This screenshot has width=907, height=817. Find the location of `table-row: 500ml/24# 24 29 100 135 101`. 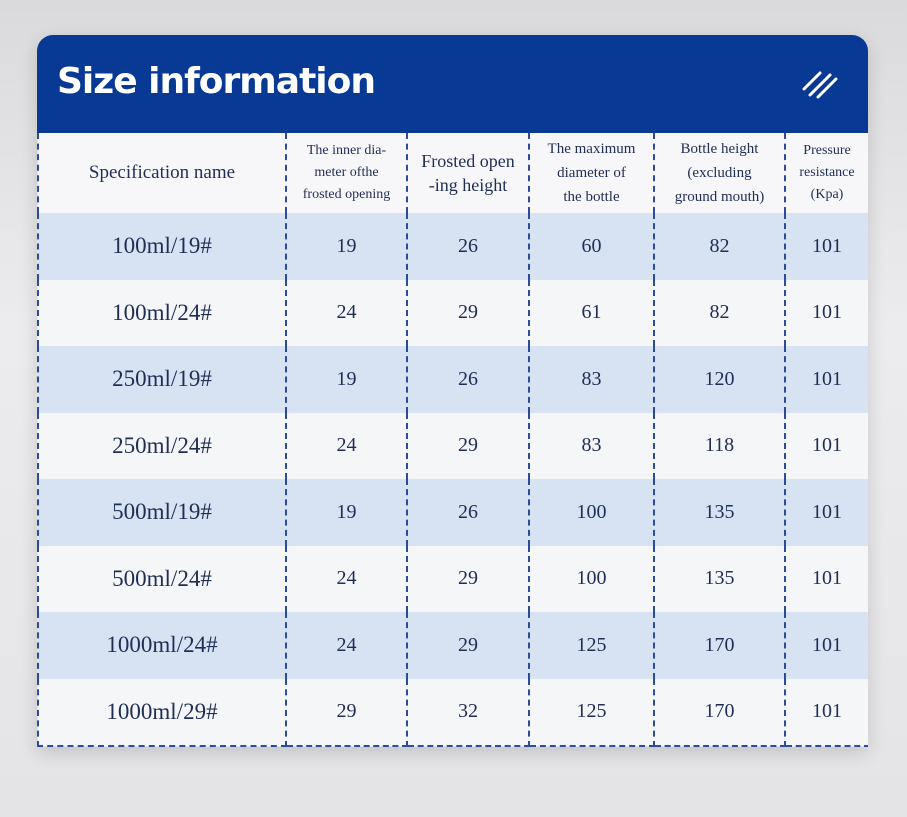

table-row: 500ml/24# 24 29 100 135 101 is located at coordinates (452, 578).